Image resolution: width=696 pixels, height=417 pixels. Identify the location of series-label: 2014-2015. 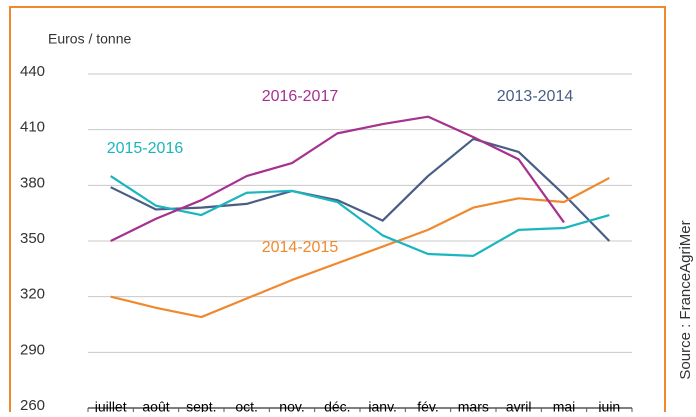
(300, 247).